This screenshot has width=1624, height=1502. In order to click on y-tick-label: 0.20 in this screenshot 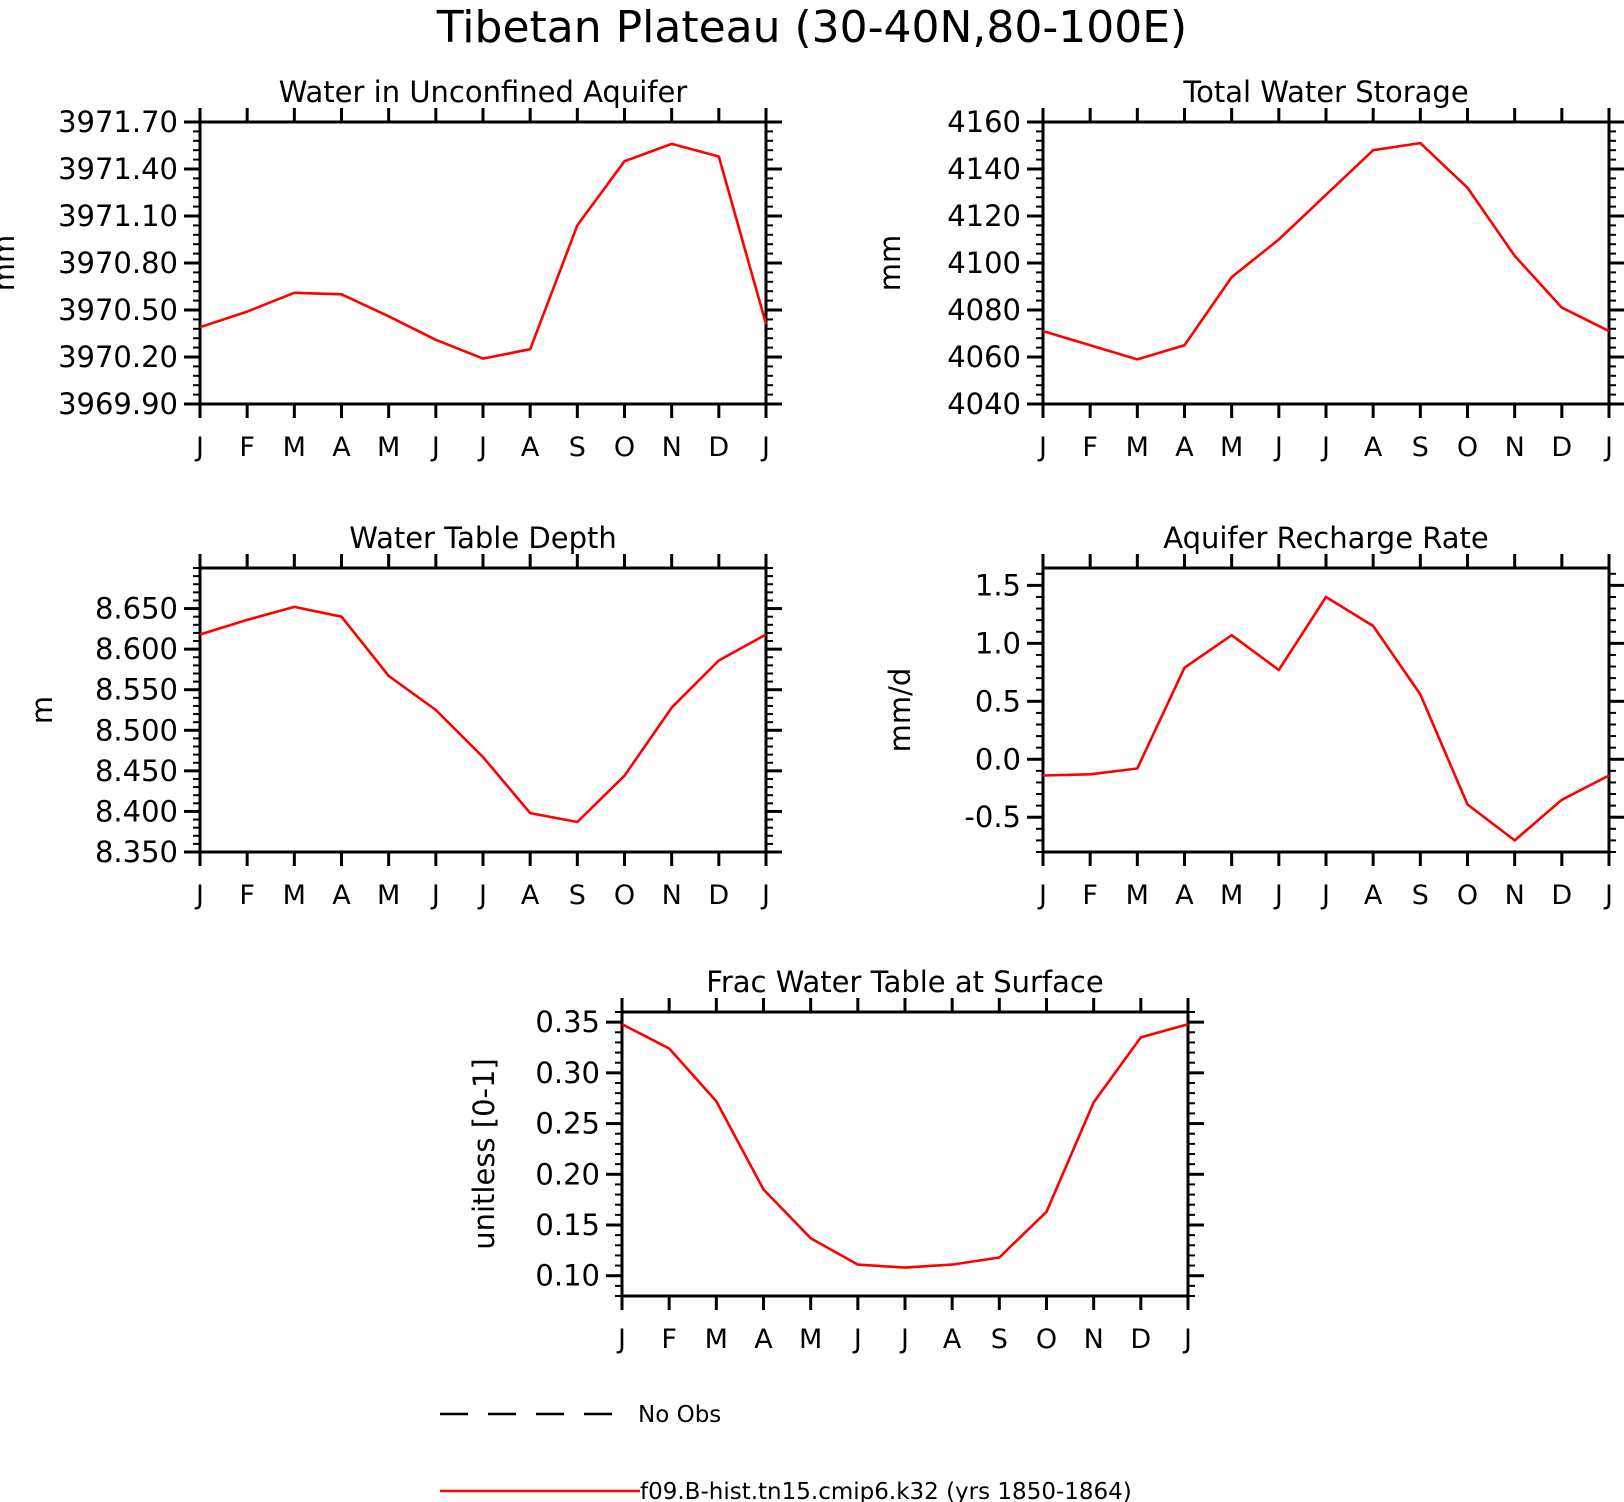, I will do `click(567, 1174)`.